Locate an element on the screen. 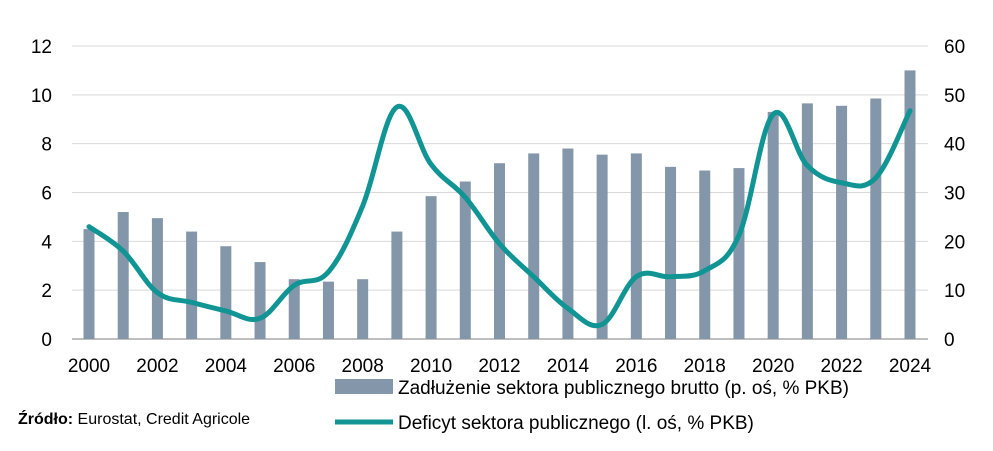  bar-2004 is located at coordinates (226, 292).